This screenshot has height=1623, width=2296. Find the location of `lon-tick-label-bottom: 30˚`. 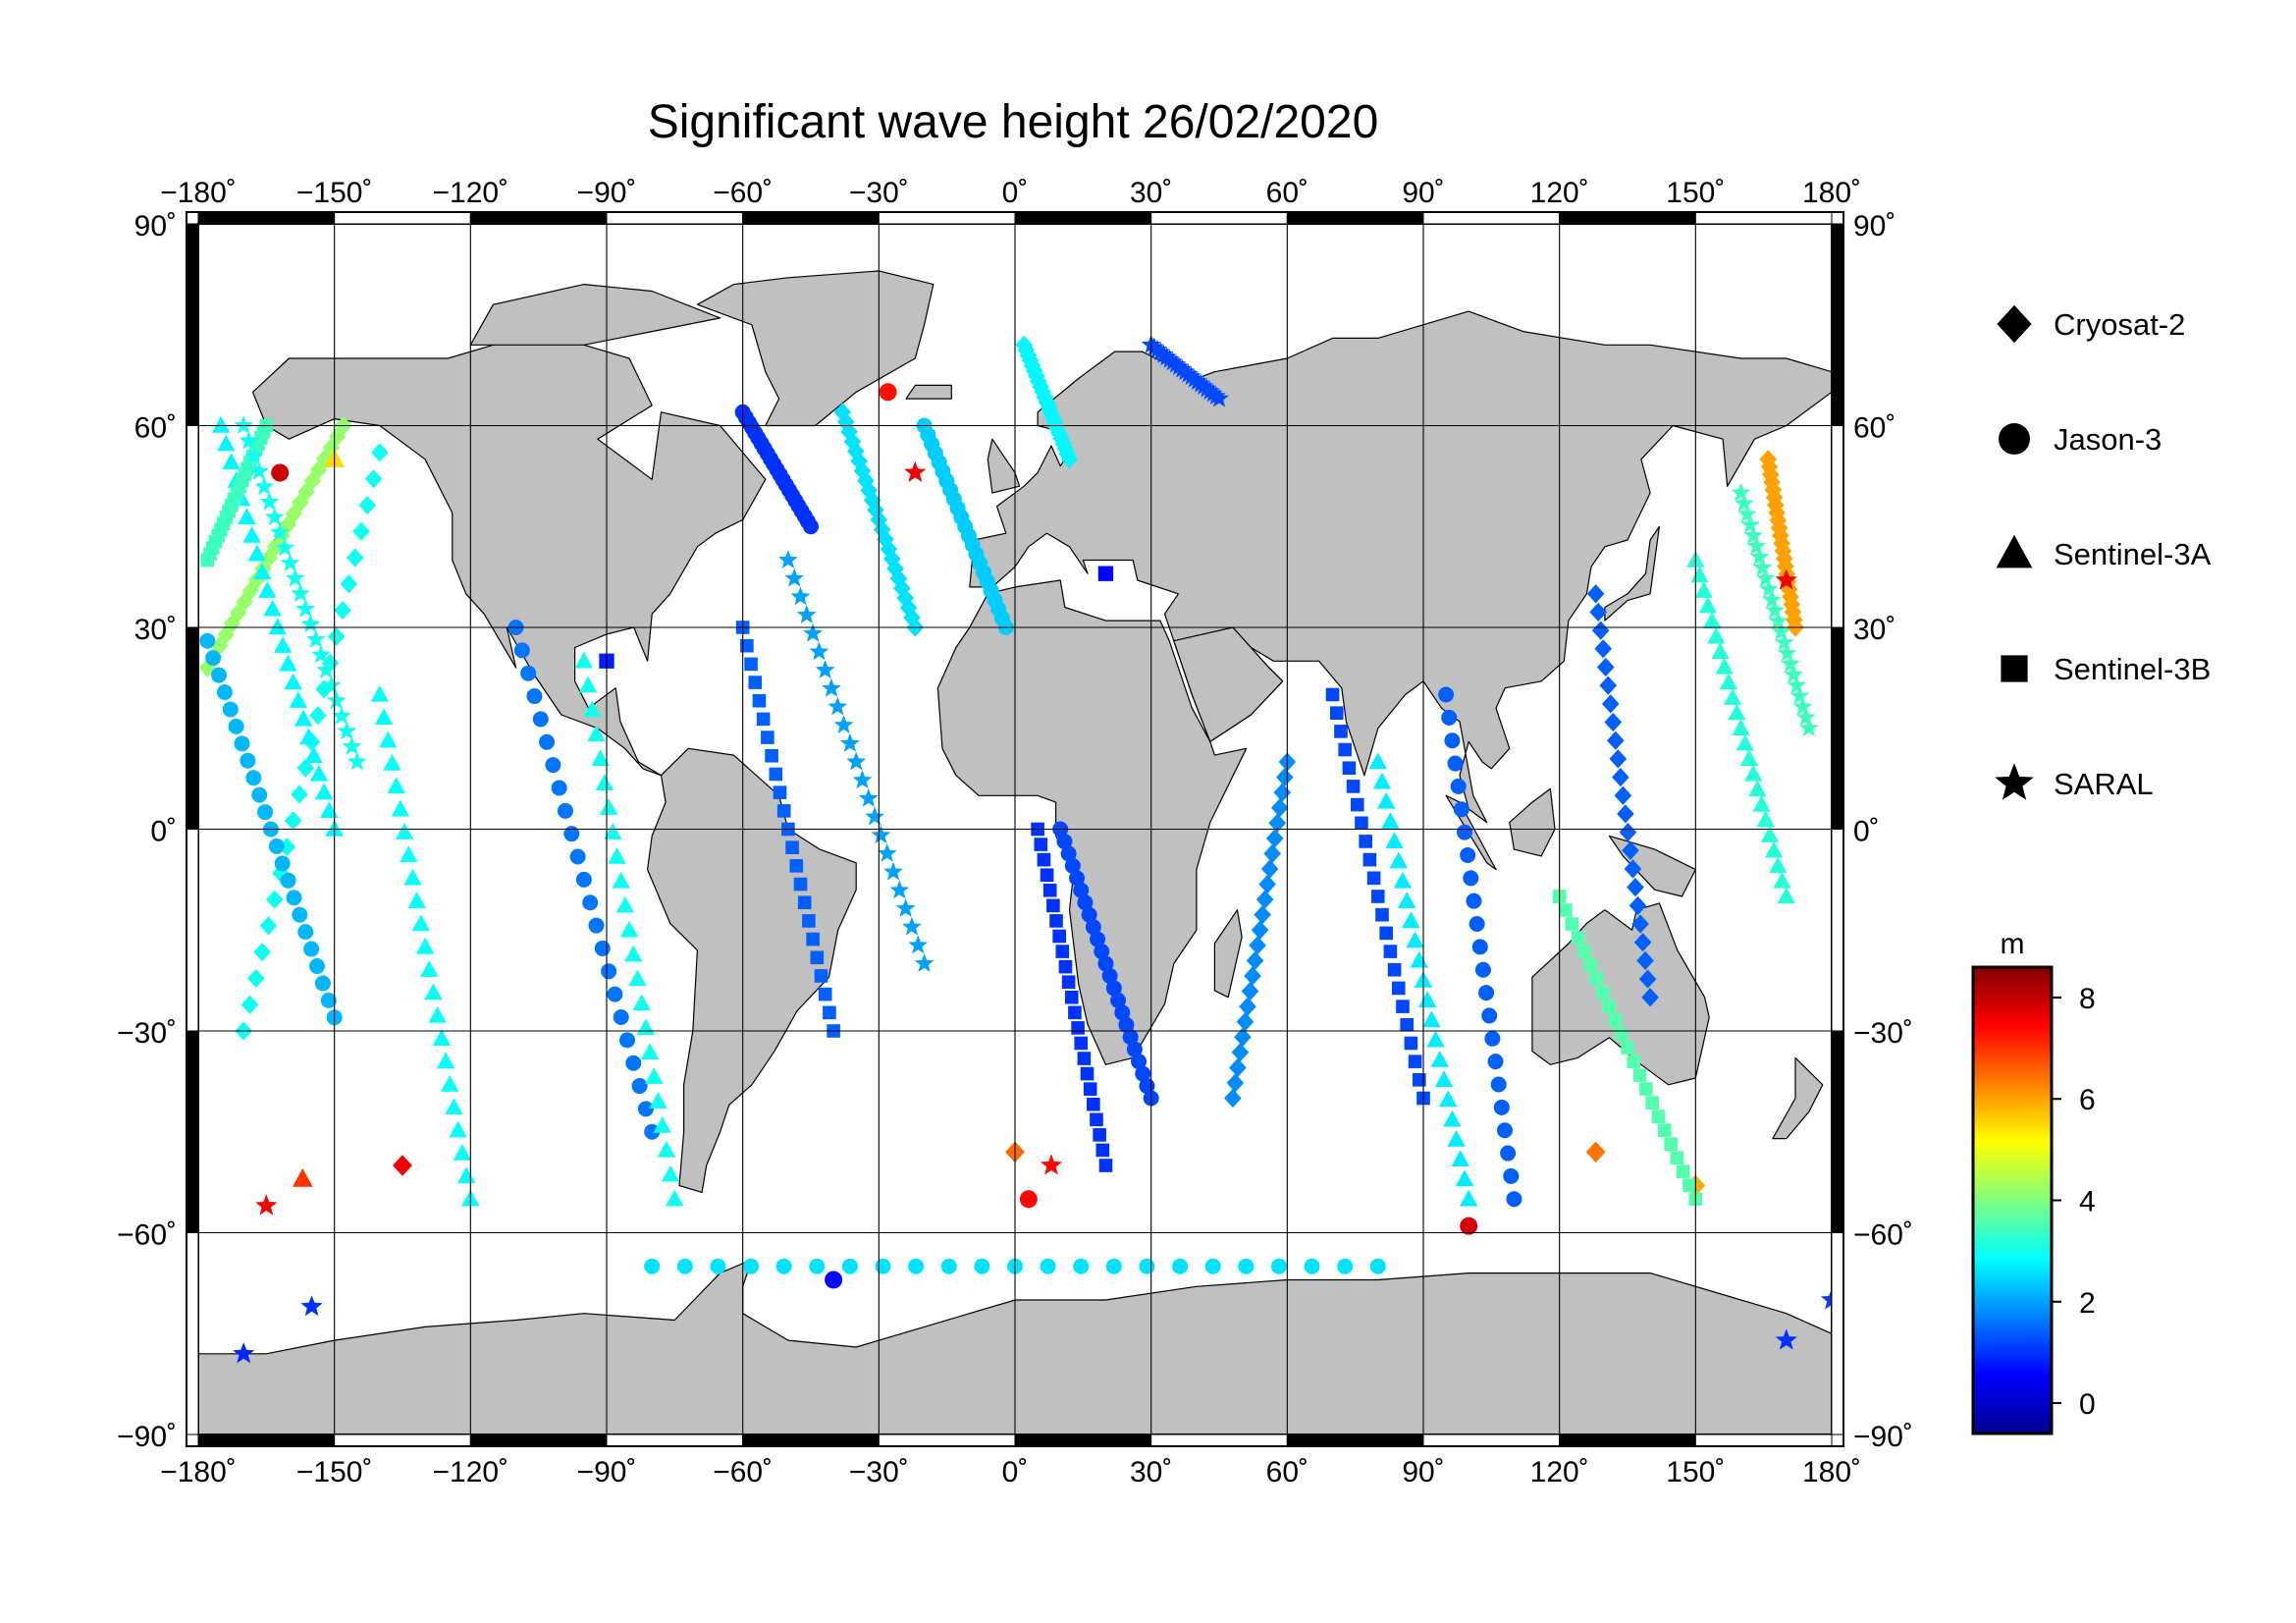

lon-tick-label-bottom: 30˚ is located at coordinates (1151, 1472).